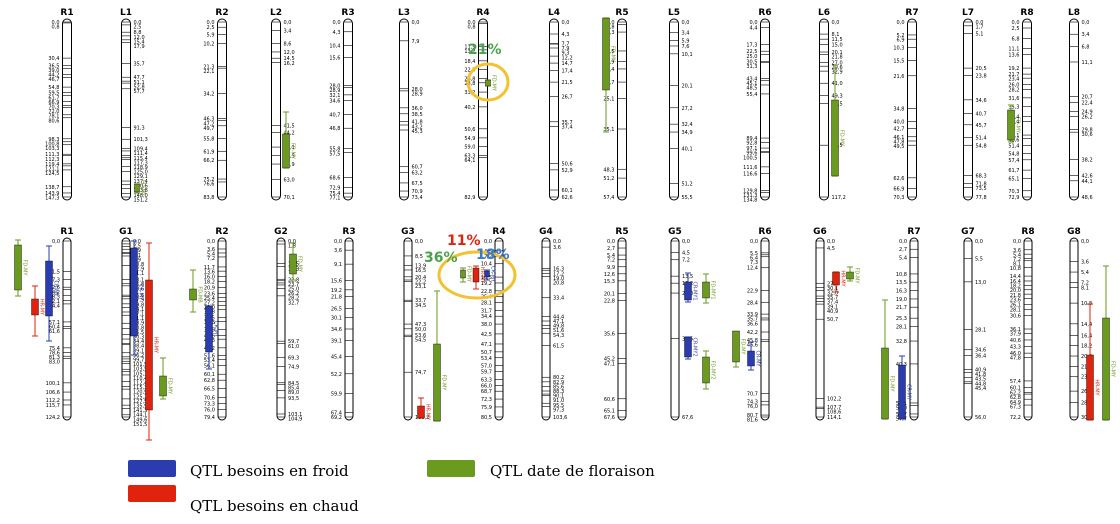 Image resolution: width=1120 pixels, height=524 pixels. What do you see at coordinates (420, 306) in the screenshot?
I see `marker-position-bot-G3: 34,5` at bounding box center [420, 306].